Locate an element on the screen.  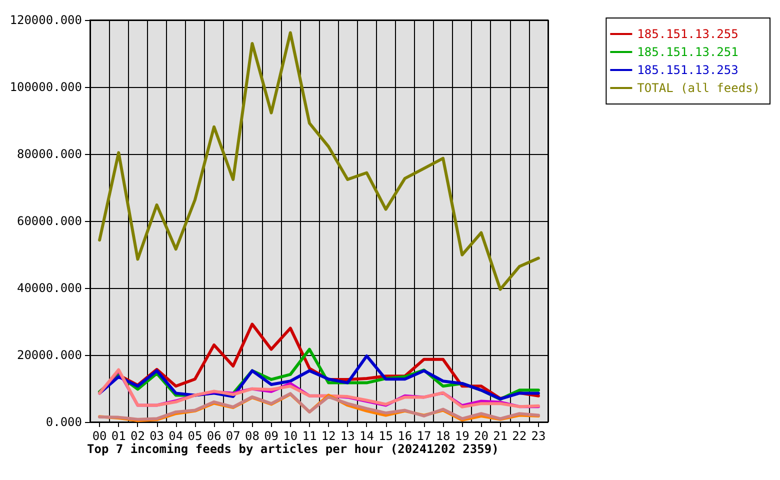
x-tick-label: 05 is located at coordinates (195, 436).